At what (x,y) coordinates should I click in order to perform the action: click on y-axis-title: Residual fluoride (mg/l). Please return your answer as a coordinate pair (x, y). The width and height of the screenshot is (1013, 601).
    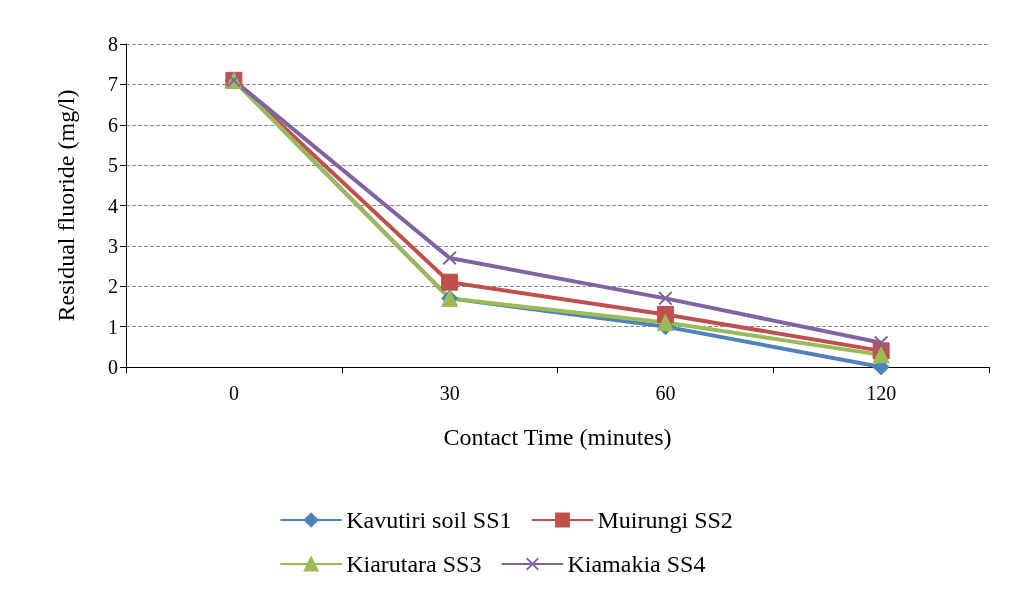
    Looking at the image, I should click on (66, 205).